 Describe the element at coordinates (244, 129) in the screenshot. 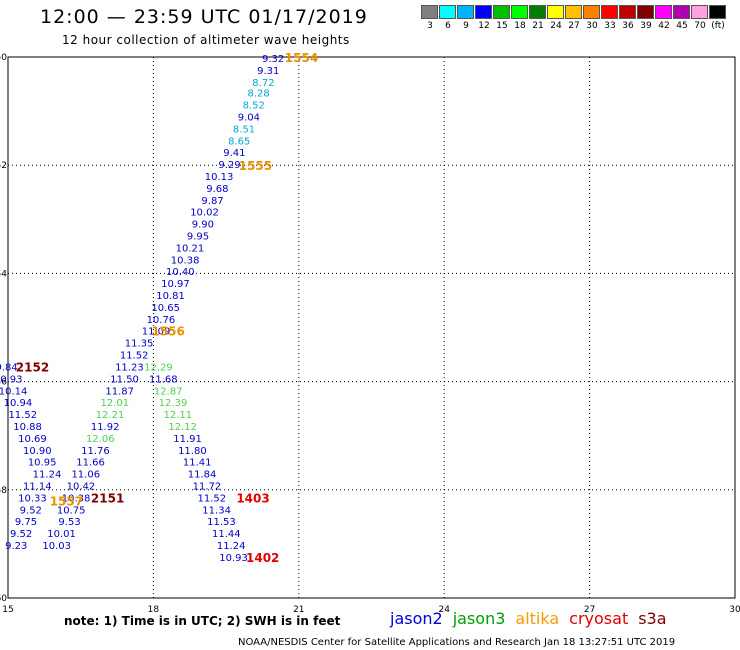

I see `wave-height-value: 8.51` at that location.